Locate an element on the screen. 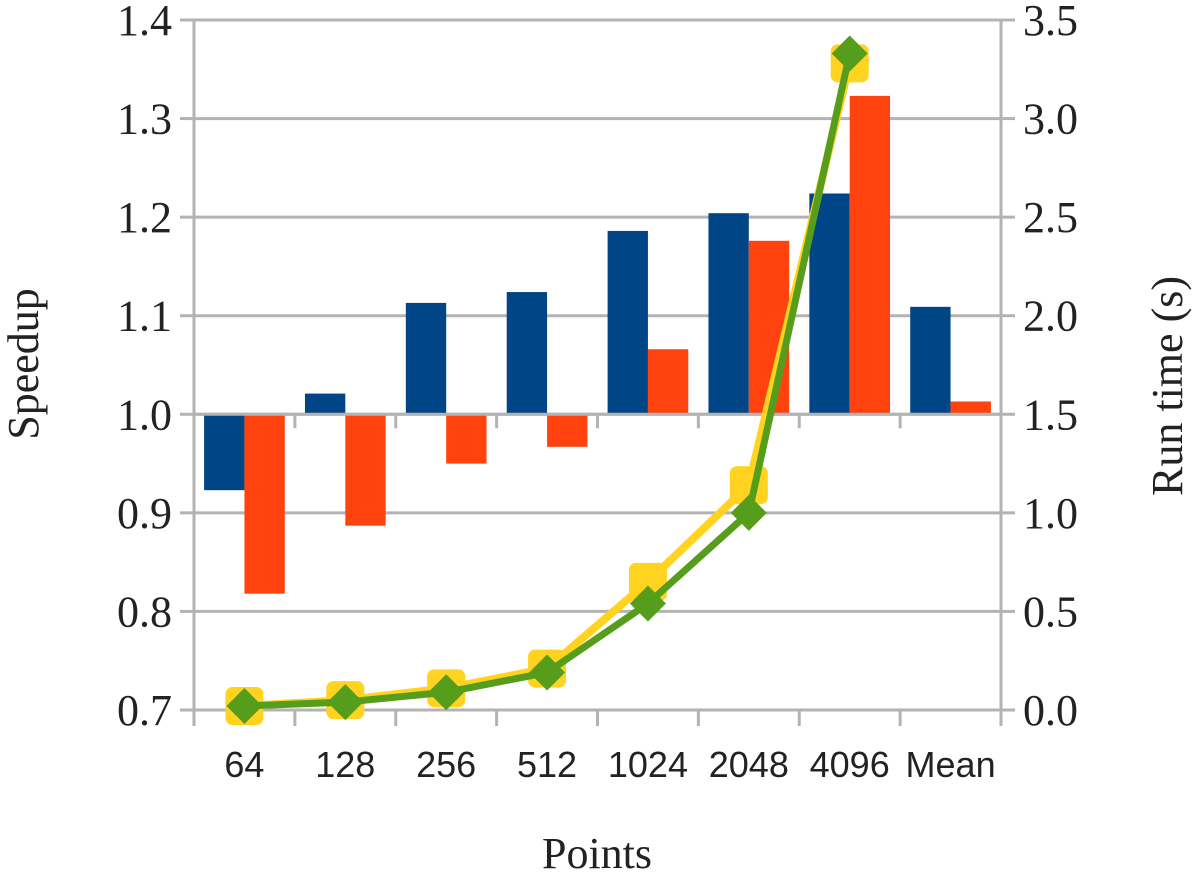  y-tick-label: 1.0 is located at coordinates (144, 414).